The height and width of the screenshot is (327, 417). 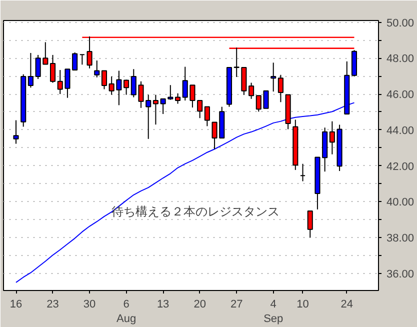 I want to click on y-tick-label: 44.00, so click(x=400, y=130).